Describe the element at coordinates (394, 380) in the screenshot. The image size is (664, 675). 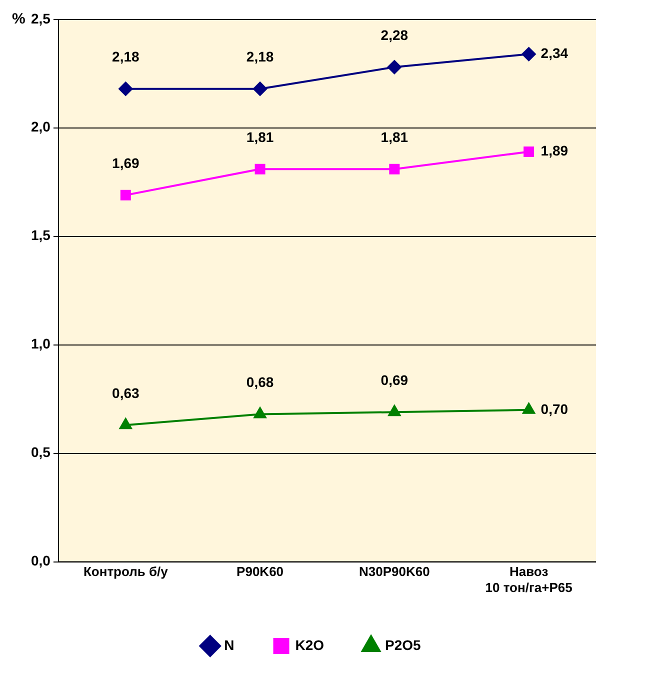
I see `data-label: 0,69` at that location.